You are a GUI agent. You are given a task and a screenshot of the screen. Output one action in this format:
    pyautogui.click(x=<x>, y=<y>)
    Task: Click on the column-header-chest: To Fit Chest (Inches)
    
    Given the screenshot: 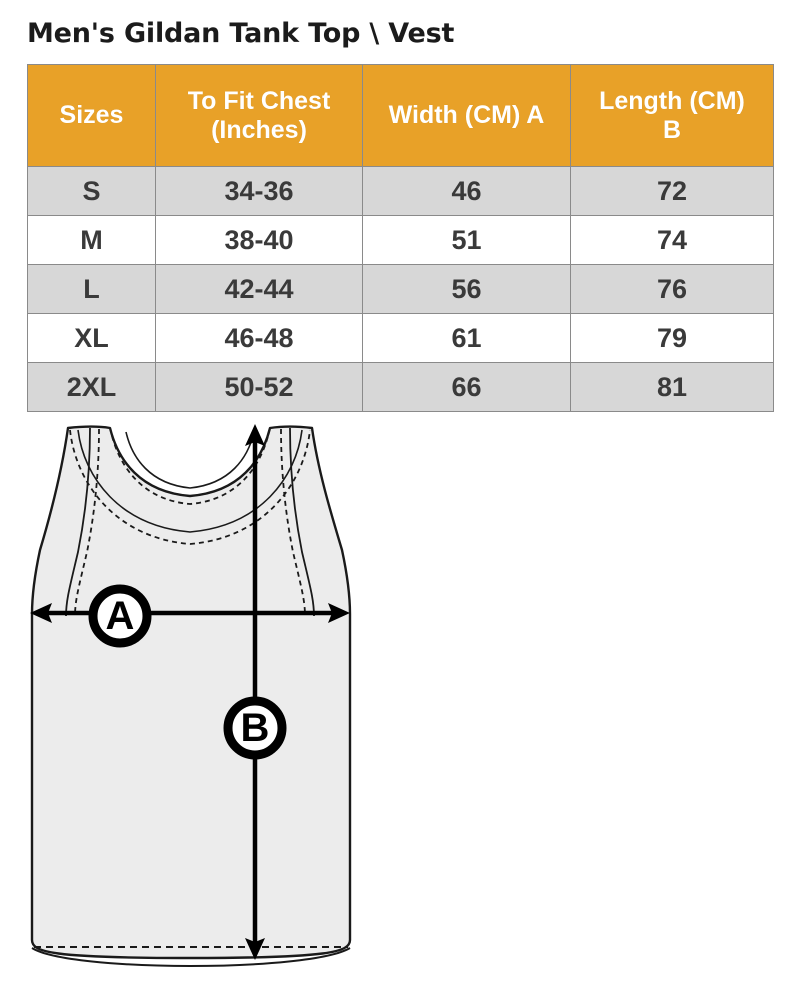 What is the action you would take?
    pyautogui.click(x=259, y=115)
    